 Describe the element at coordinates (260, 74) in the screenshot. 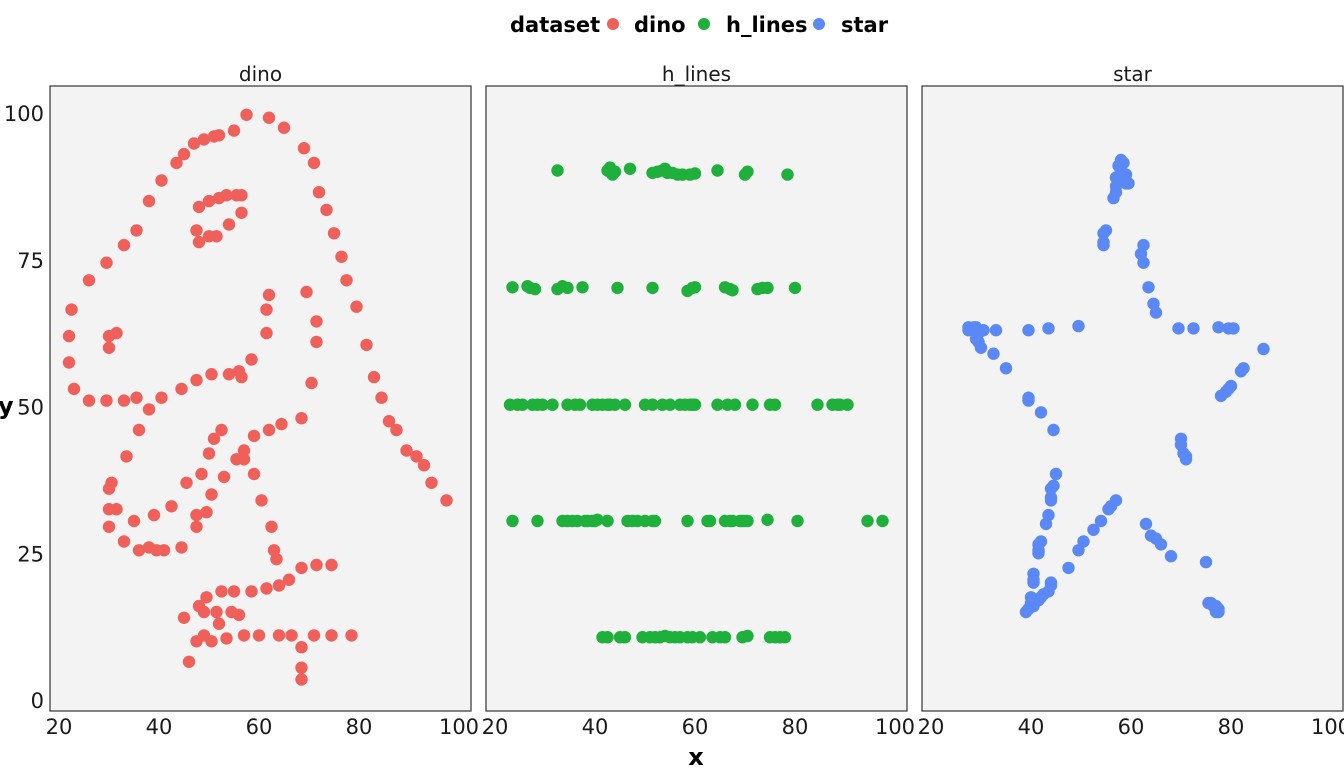

I see `panel-title: dino` at that location.